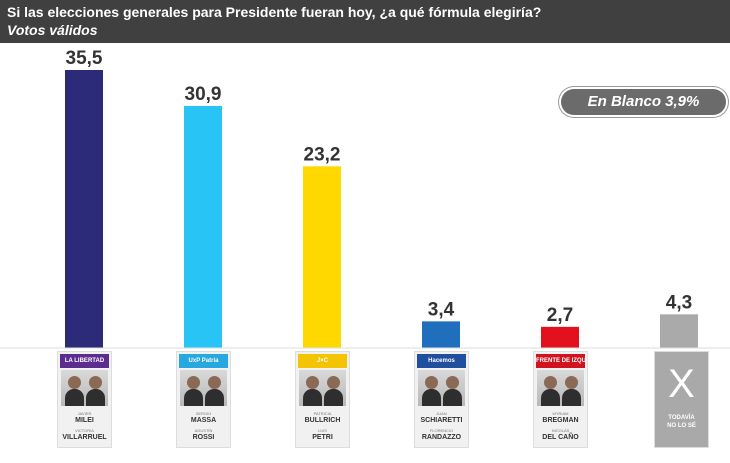 The width and height of the screenshot is (730, 463). I want to click on candidate-card-3: J×C PATRICIA BULLRICH LUIS PETRI, so click(322, 399).